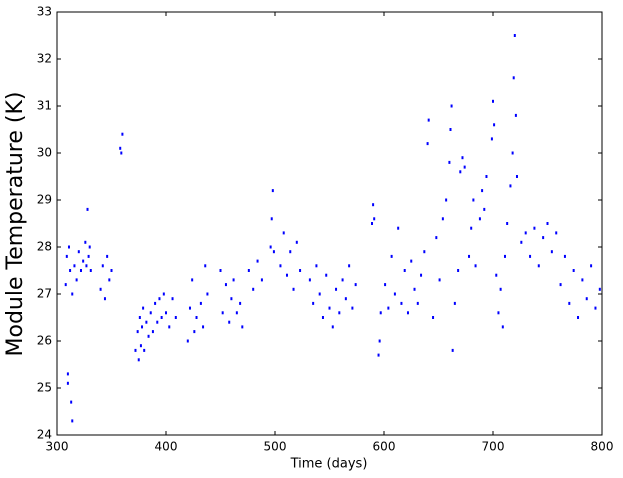 The image size is (623, 478). I want to click on y-tick-label: 27, so click(44, 294).